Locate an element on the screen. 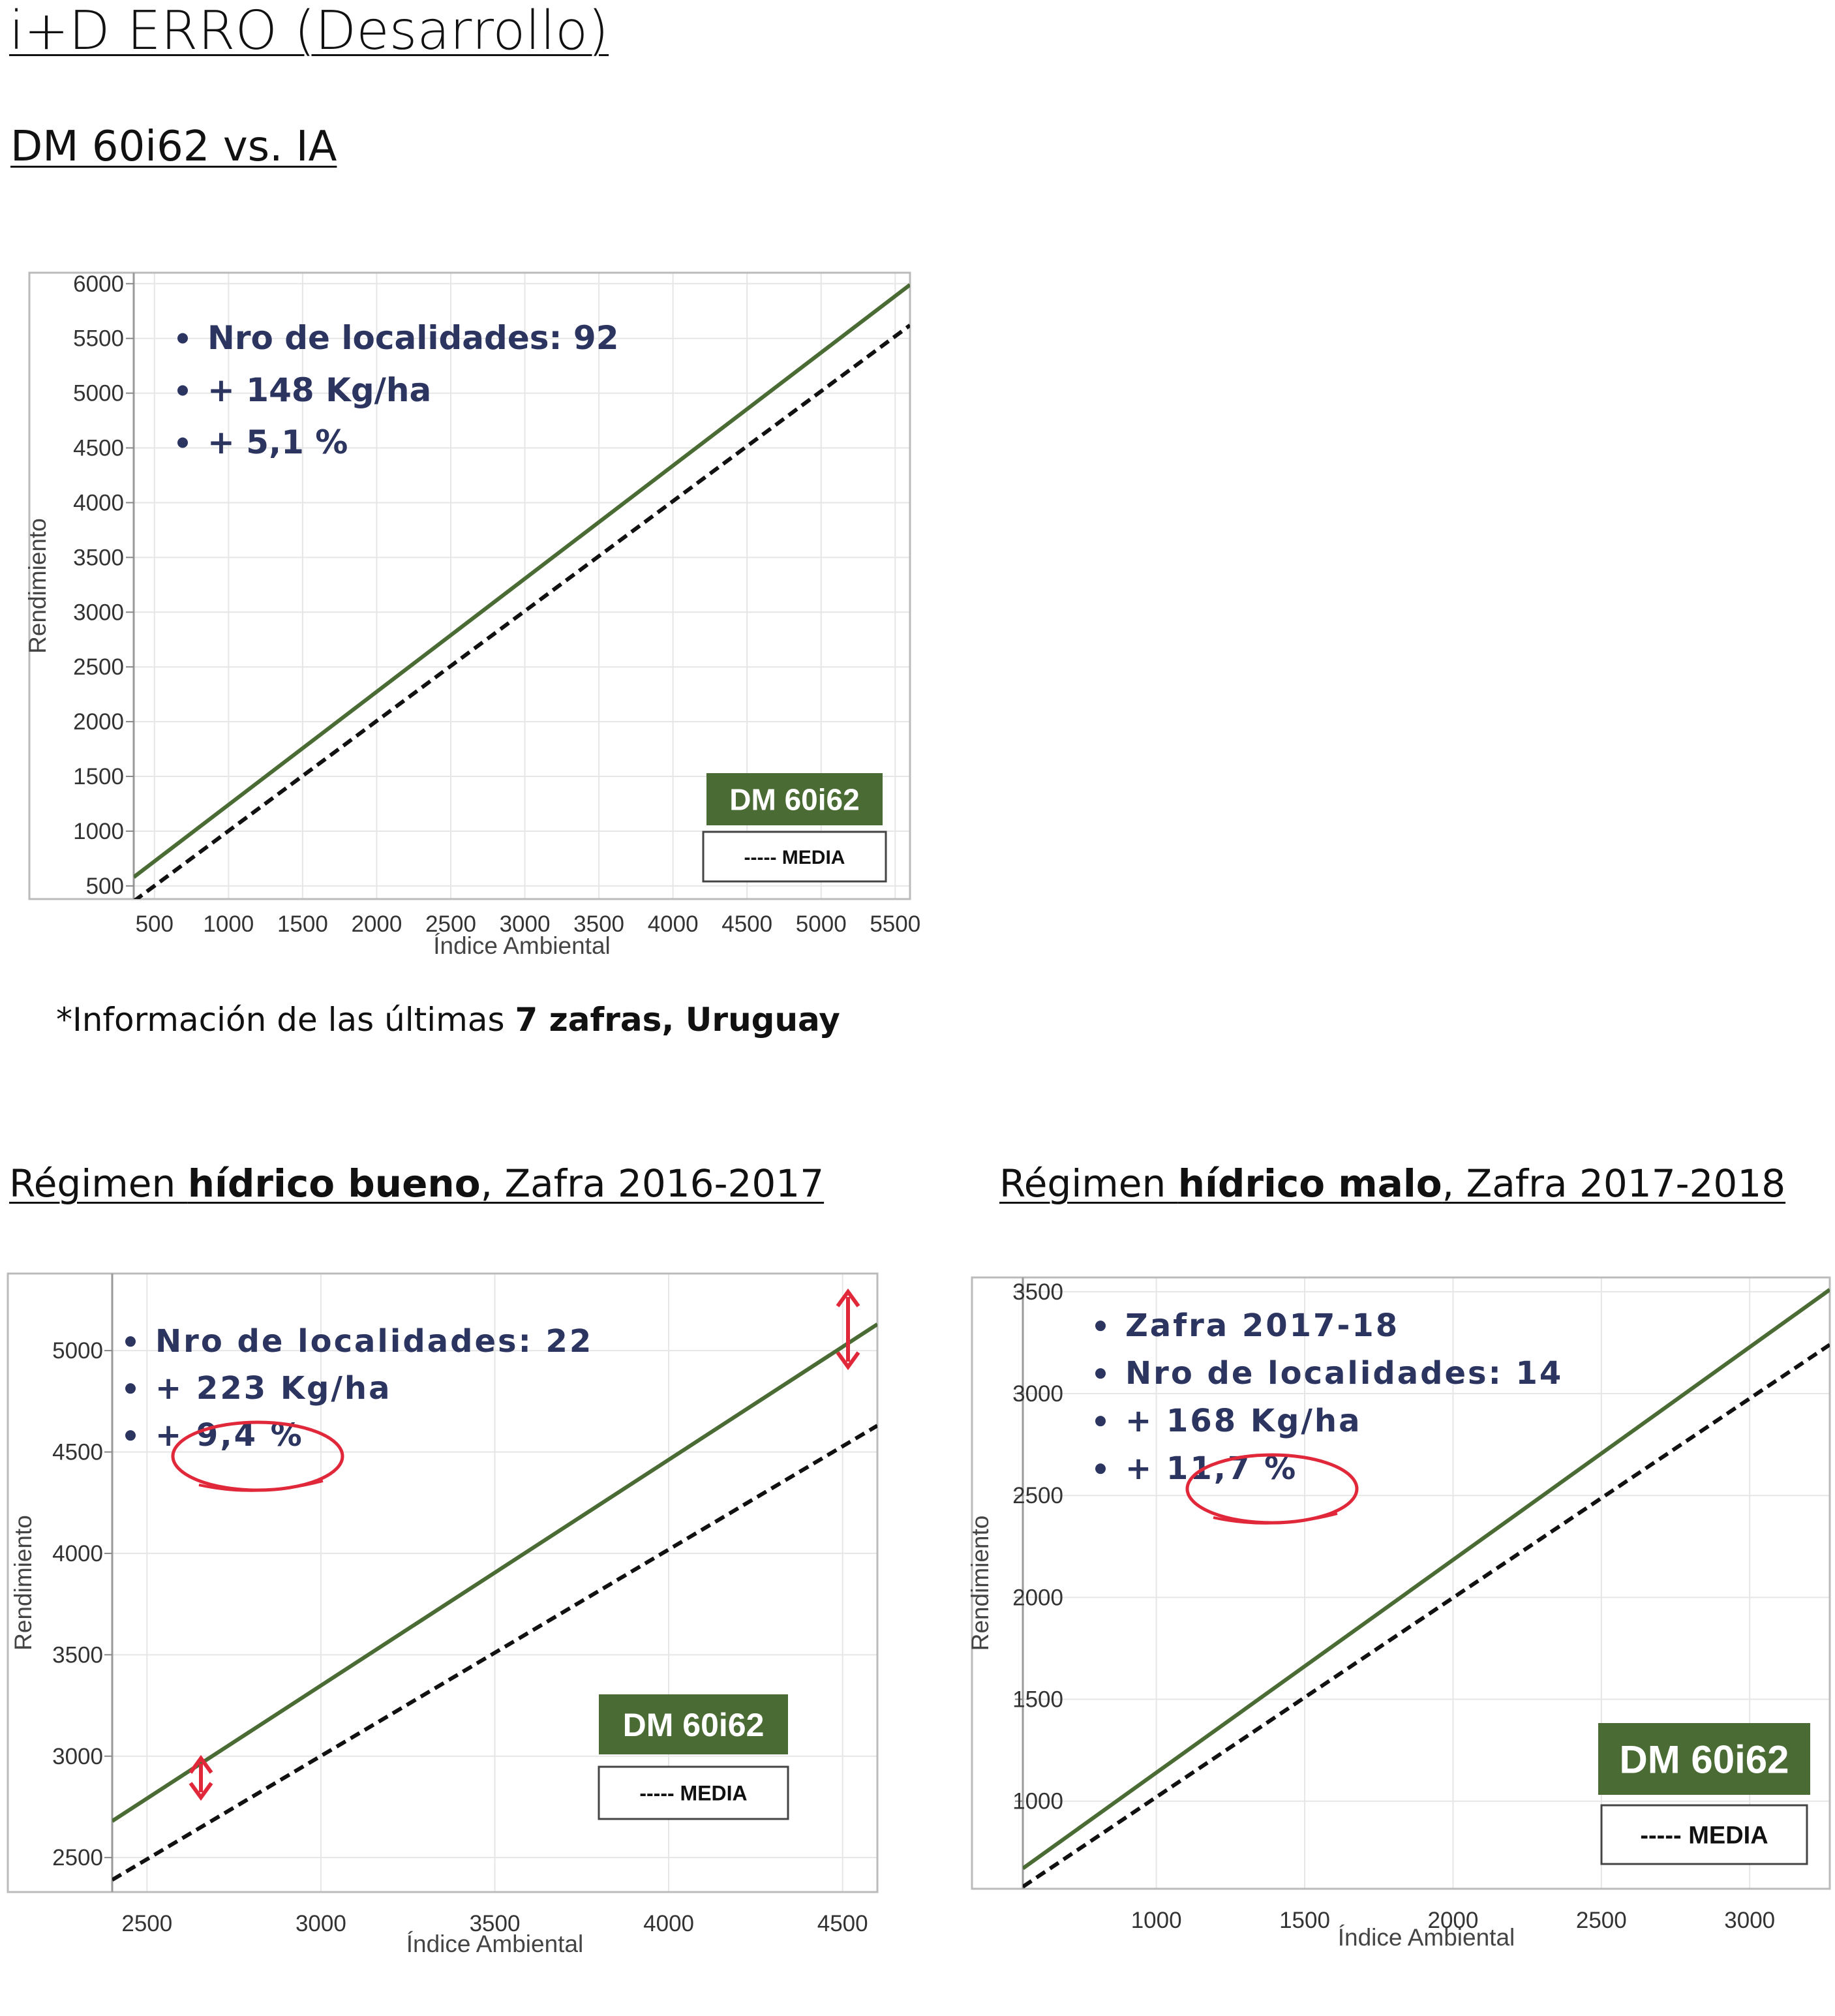 The image size is (1835, 2016). bullet-text: + 223 Kg/ha is located at coordinates (273, 1389).